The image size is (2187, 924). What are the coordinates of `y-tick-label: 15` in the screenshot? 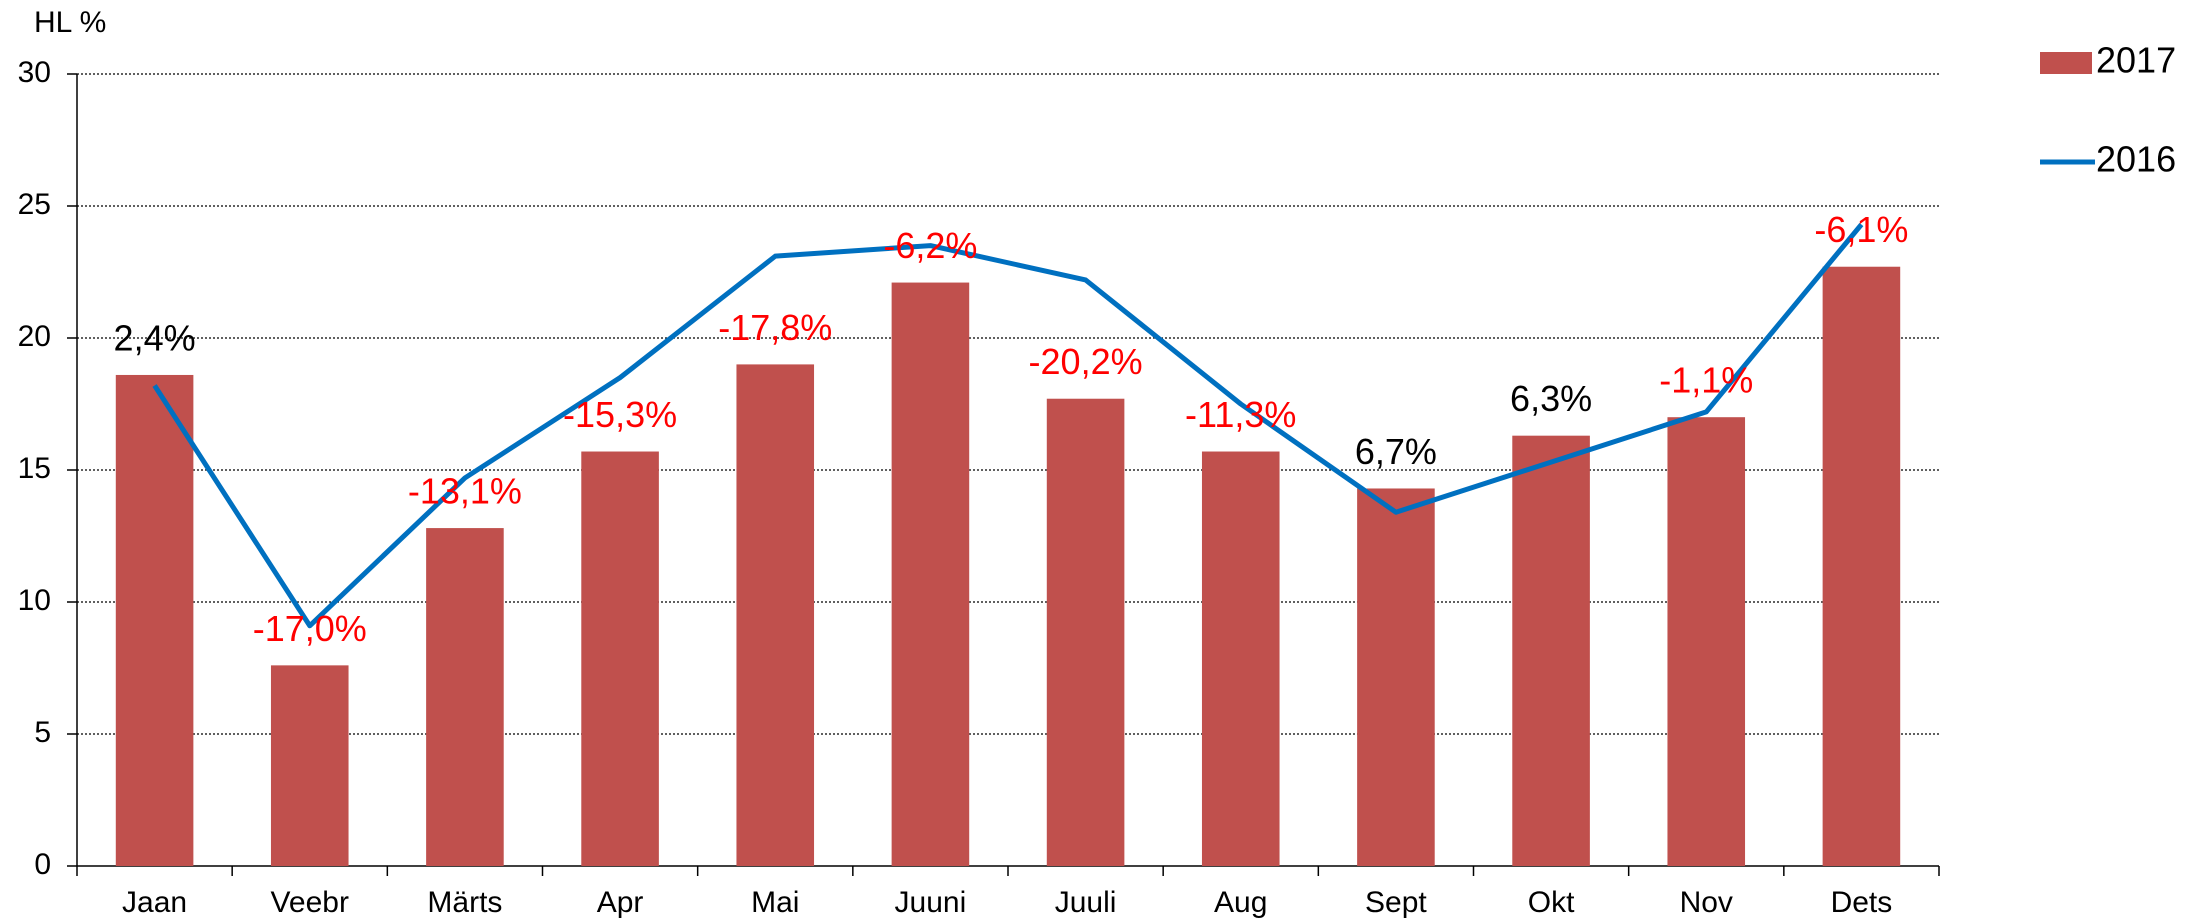 It's located at (34, 468).